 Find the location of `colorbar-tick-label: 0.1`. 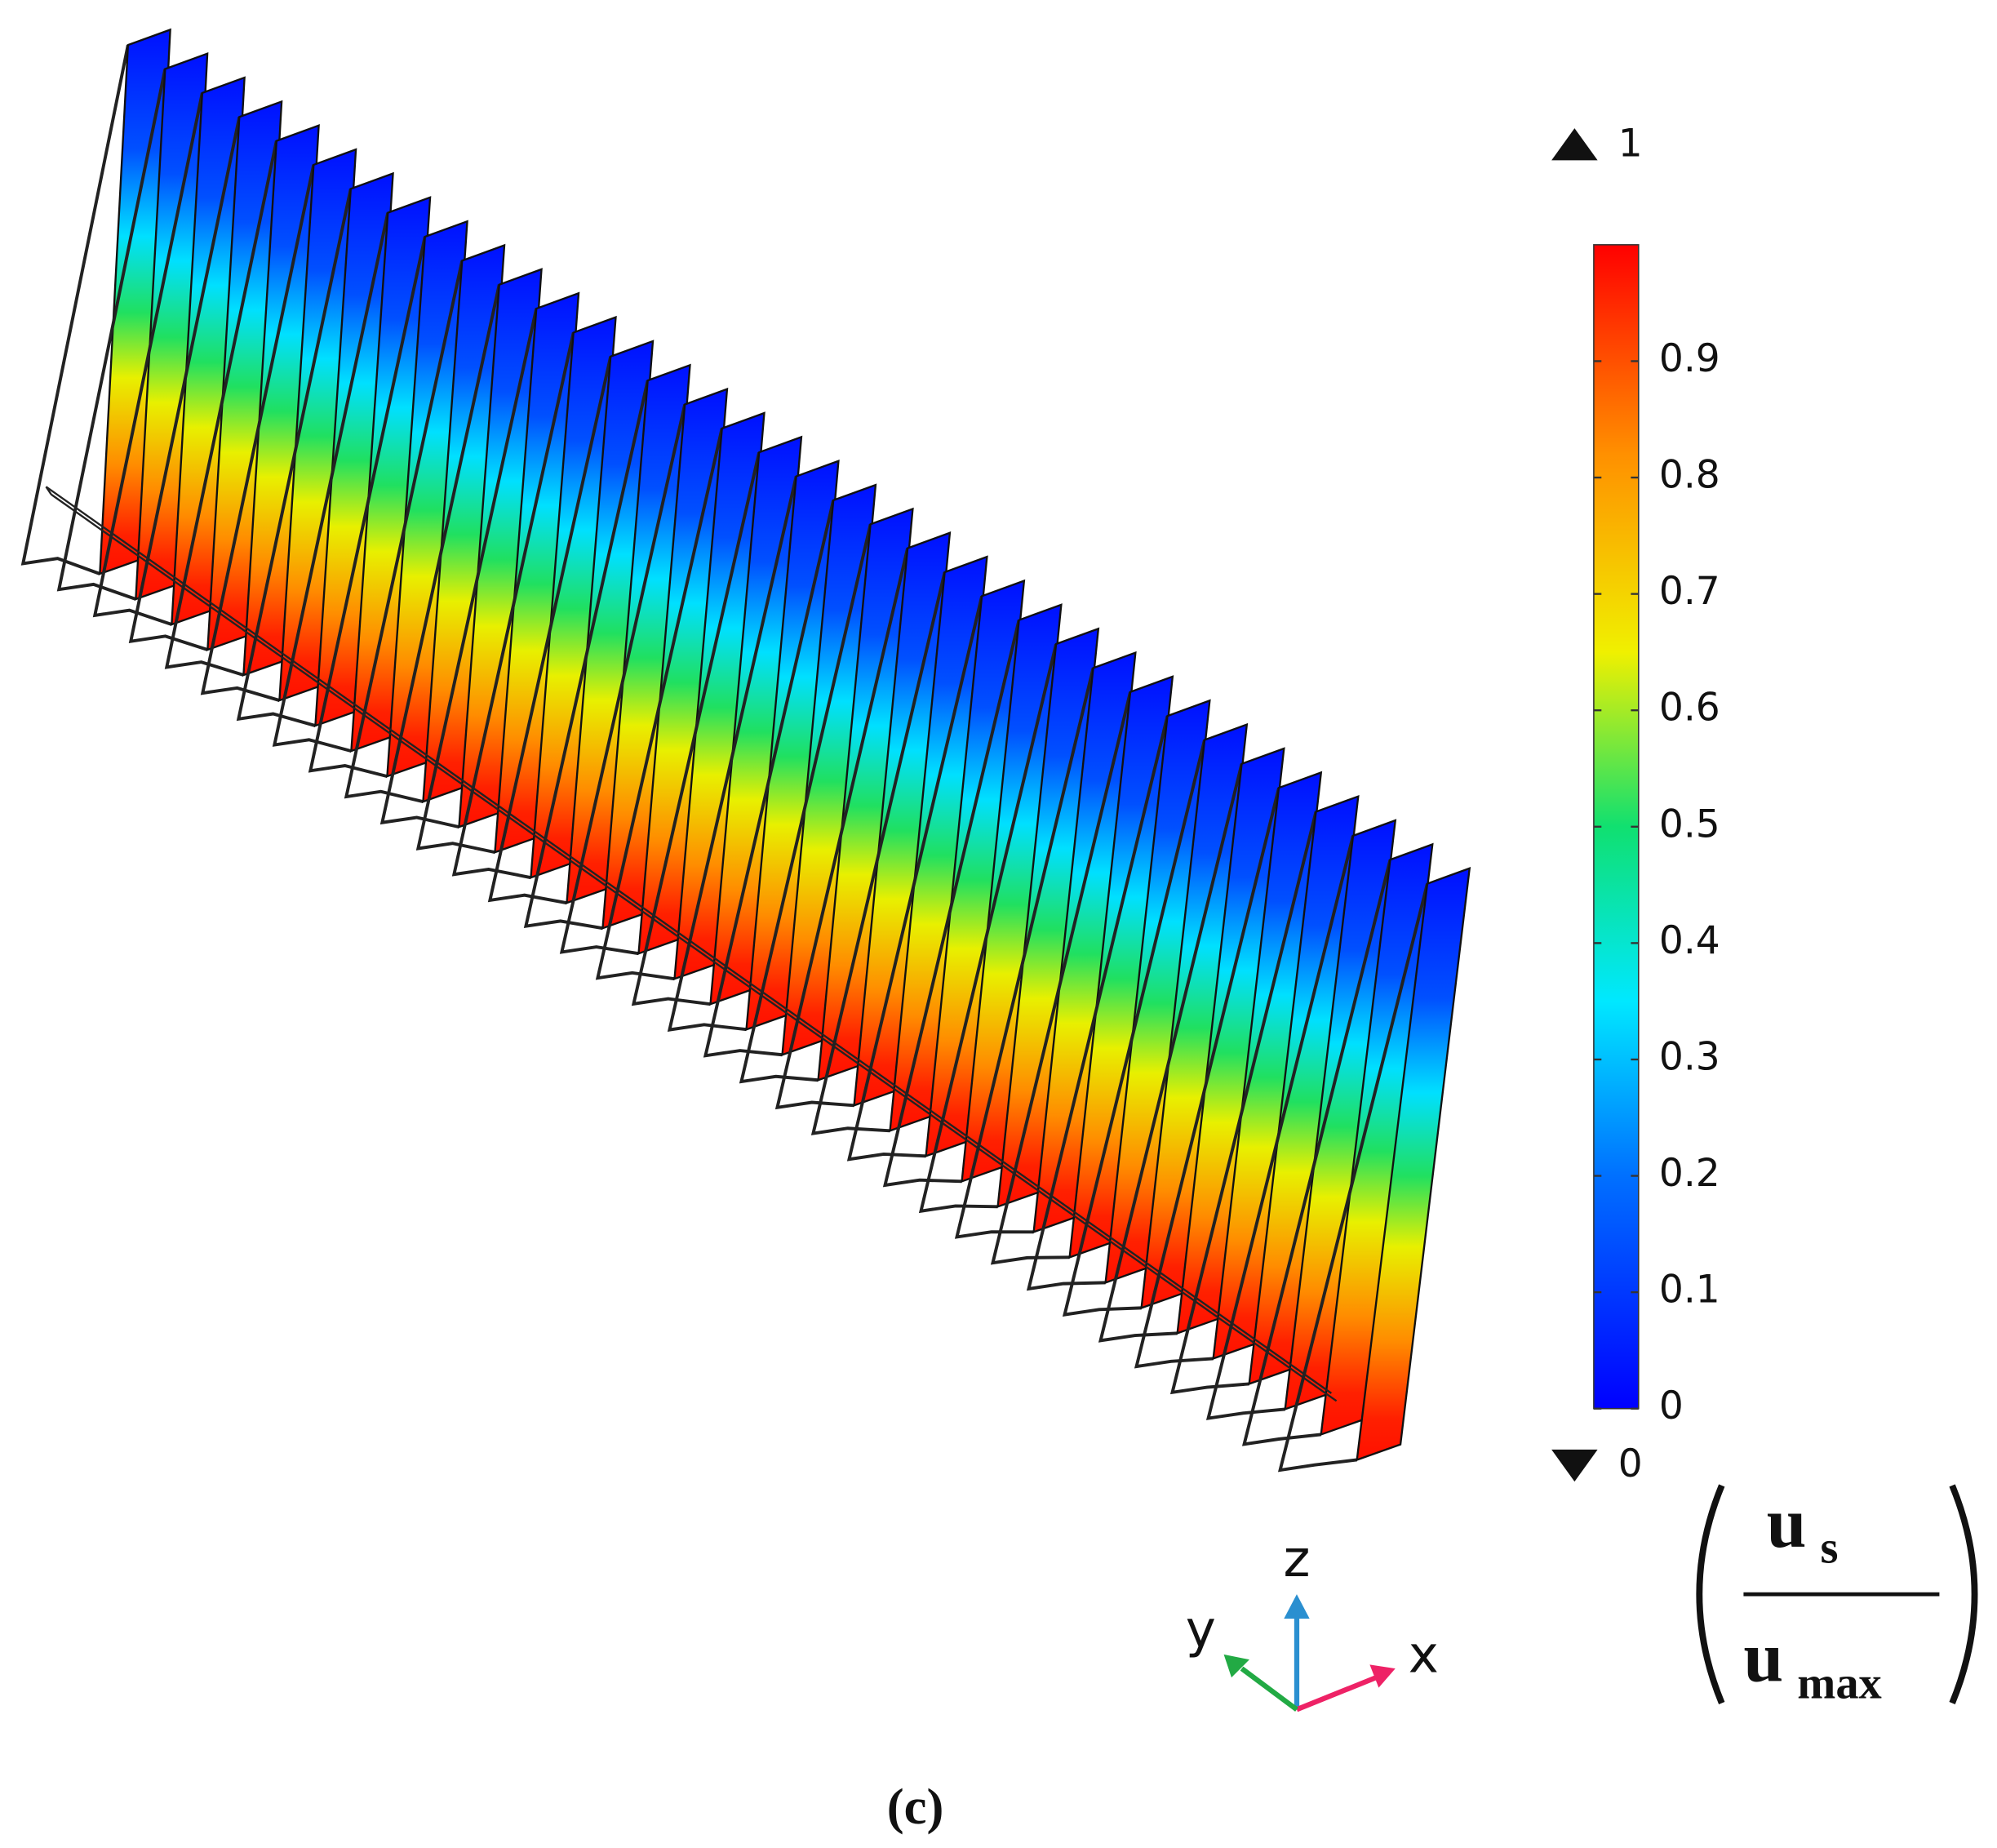

colorbar-tick-label: 0.1 is located at coordinates (1689, 1290).